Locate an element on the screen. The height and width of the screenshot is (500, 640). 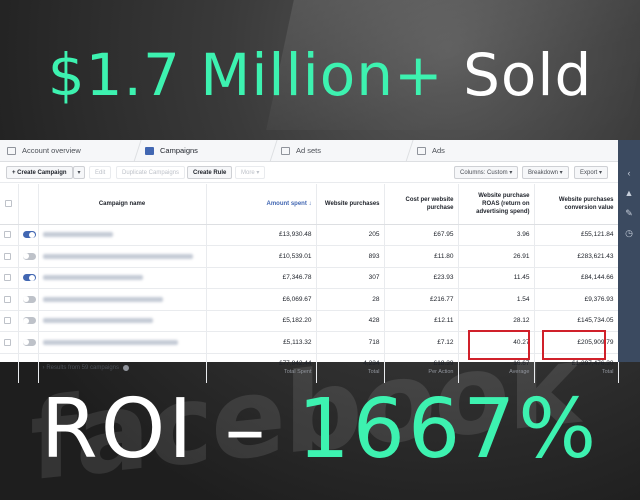
conversion-value-cell: £145,734.05 is located at coordinates (576, 321).